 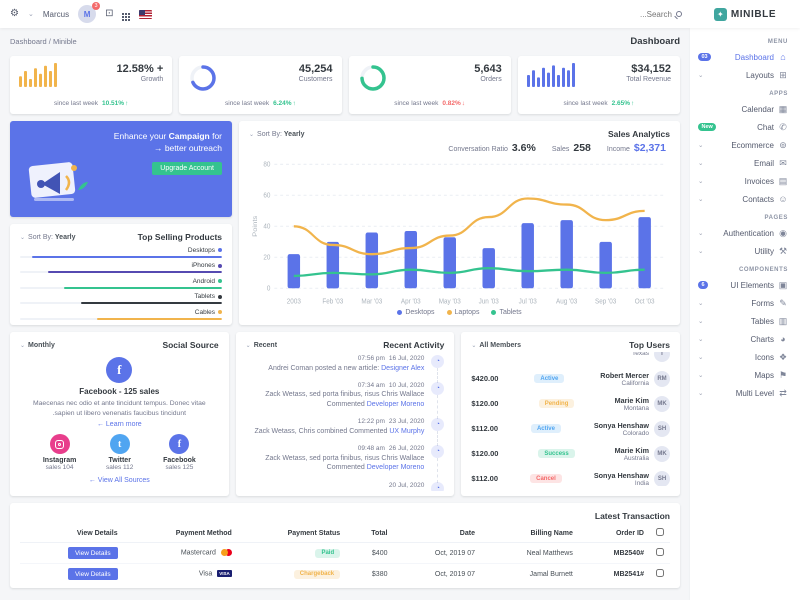 What do you see at coordinates (379, 574) in the screenshot?
I see `transaction-total: $380` at bounding box center [379, 574].